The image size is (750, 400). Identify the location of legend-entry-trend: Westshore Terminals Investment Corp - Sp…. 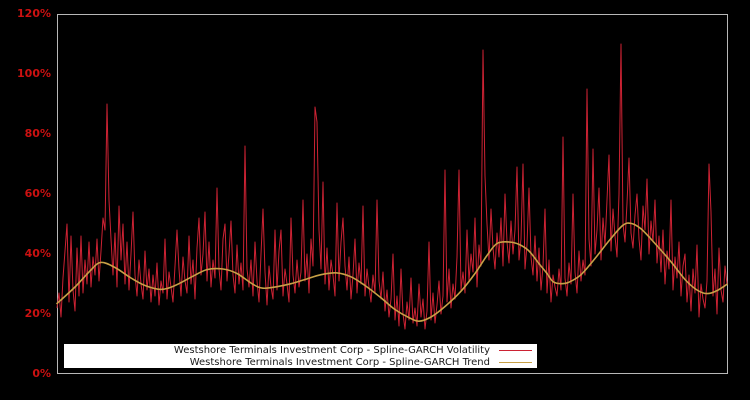
(300, 362).